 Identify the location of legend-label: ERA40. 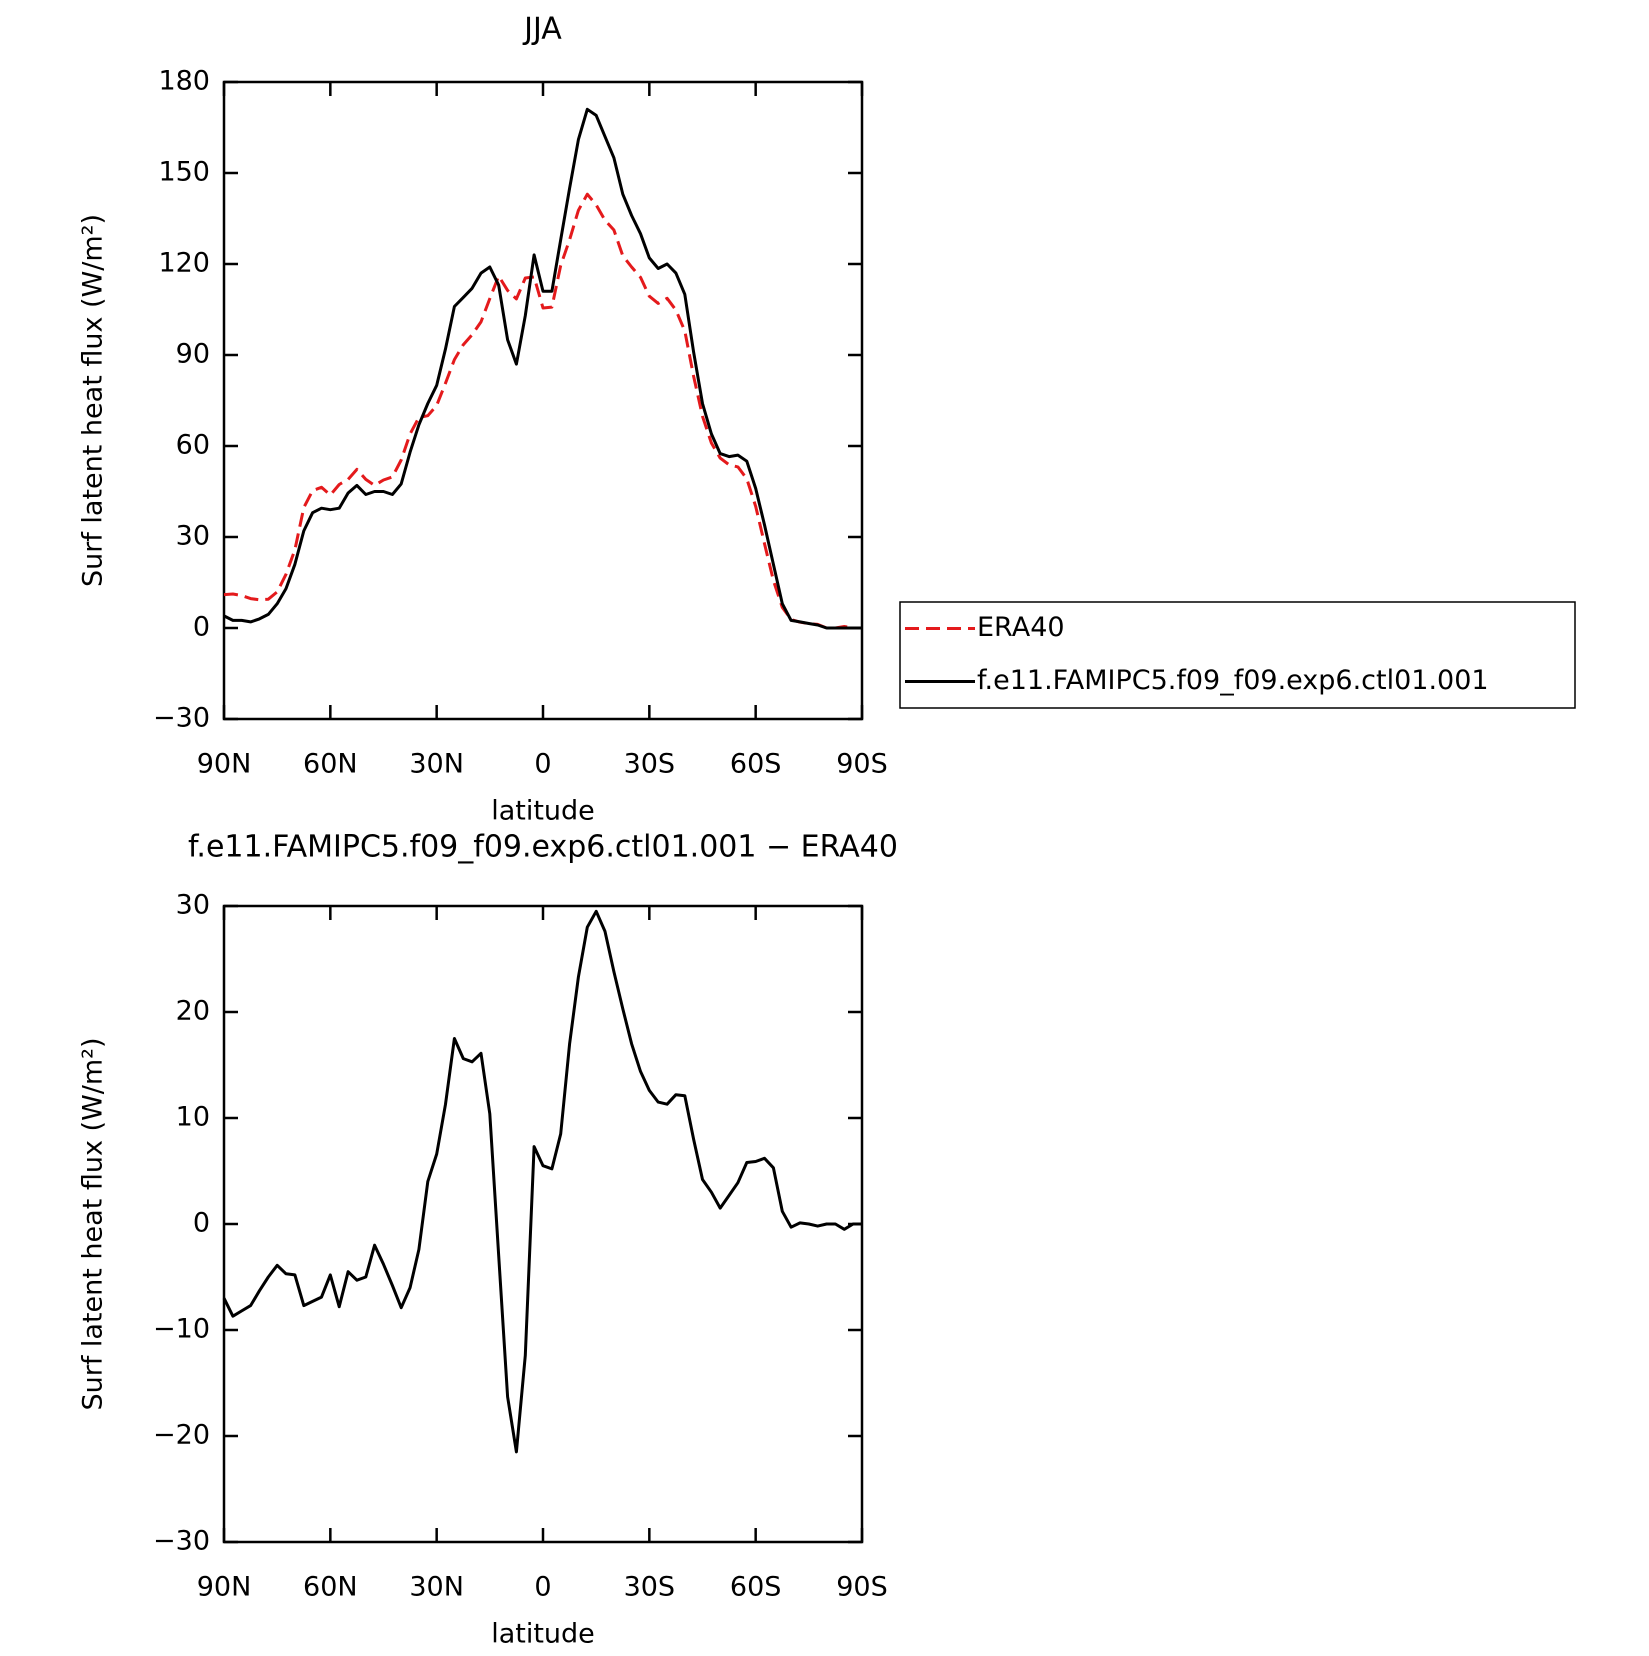
(1021, 627).